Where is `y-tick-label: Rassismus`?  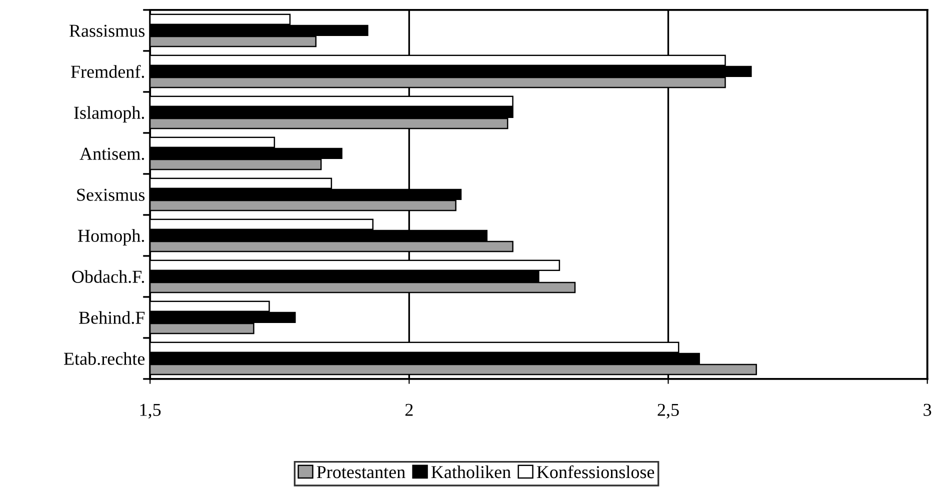 y-tick-label: Rassismus is located at coordinates (107, 30).